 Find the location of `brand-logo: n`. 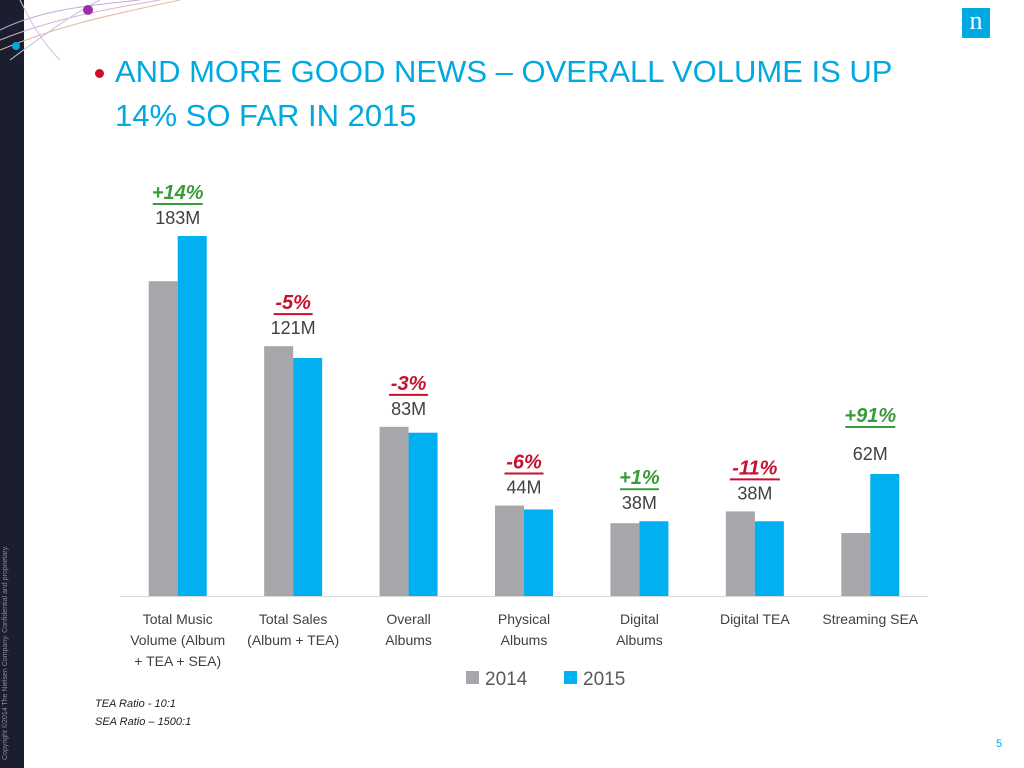

brand-logo: n is located at coordinates (976, 23).